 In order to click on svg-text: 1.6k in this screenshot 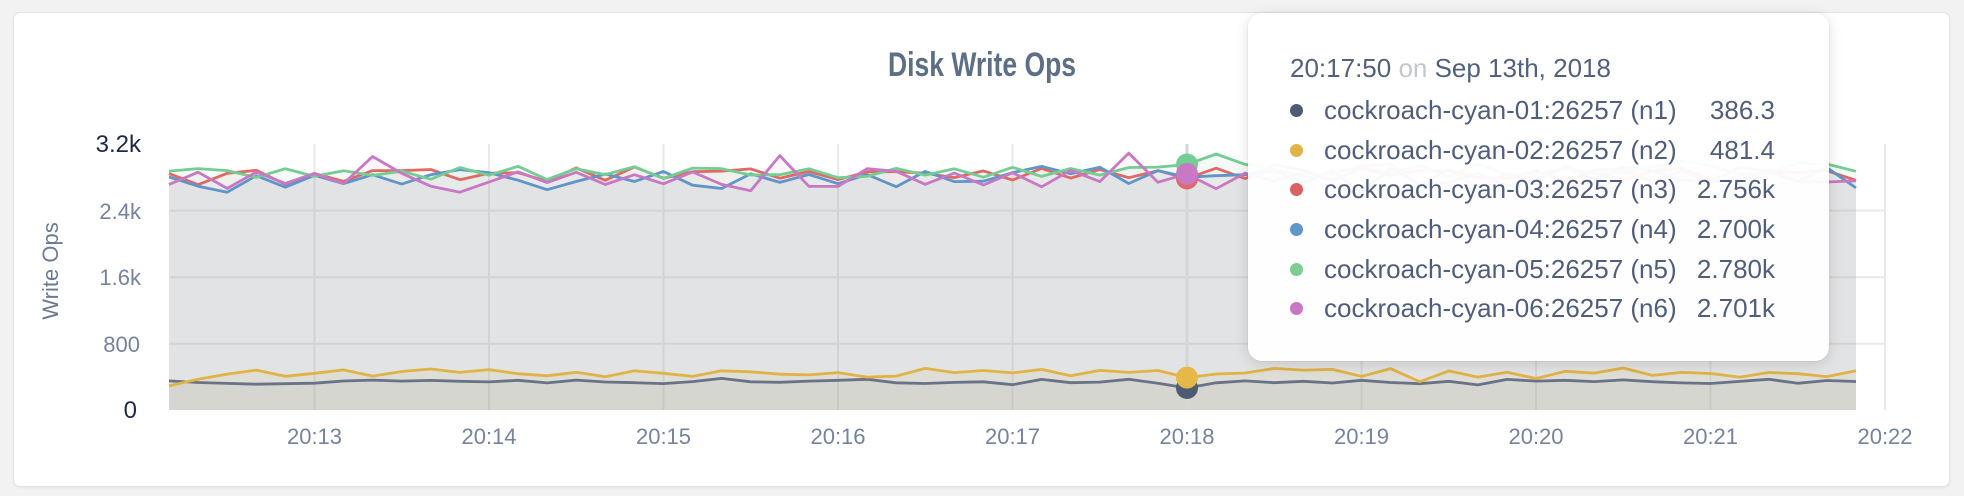, I will do `click(120, 277)`.